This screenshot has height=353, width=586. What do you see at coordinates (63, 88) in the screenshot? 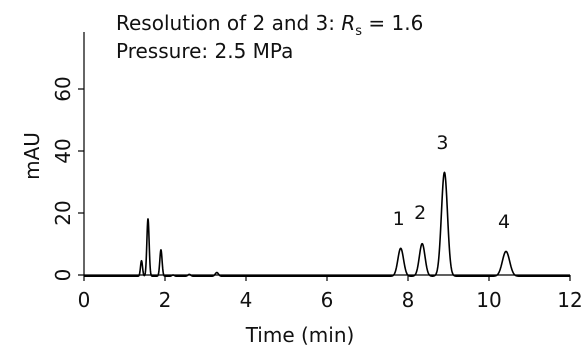
I see `y-tick-label: 60` at bounding box center [63, 88].